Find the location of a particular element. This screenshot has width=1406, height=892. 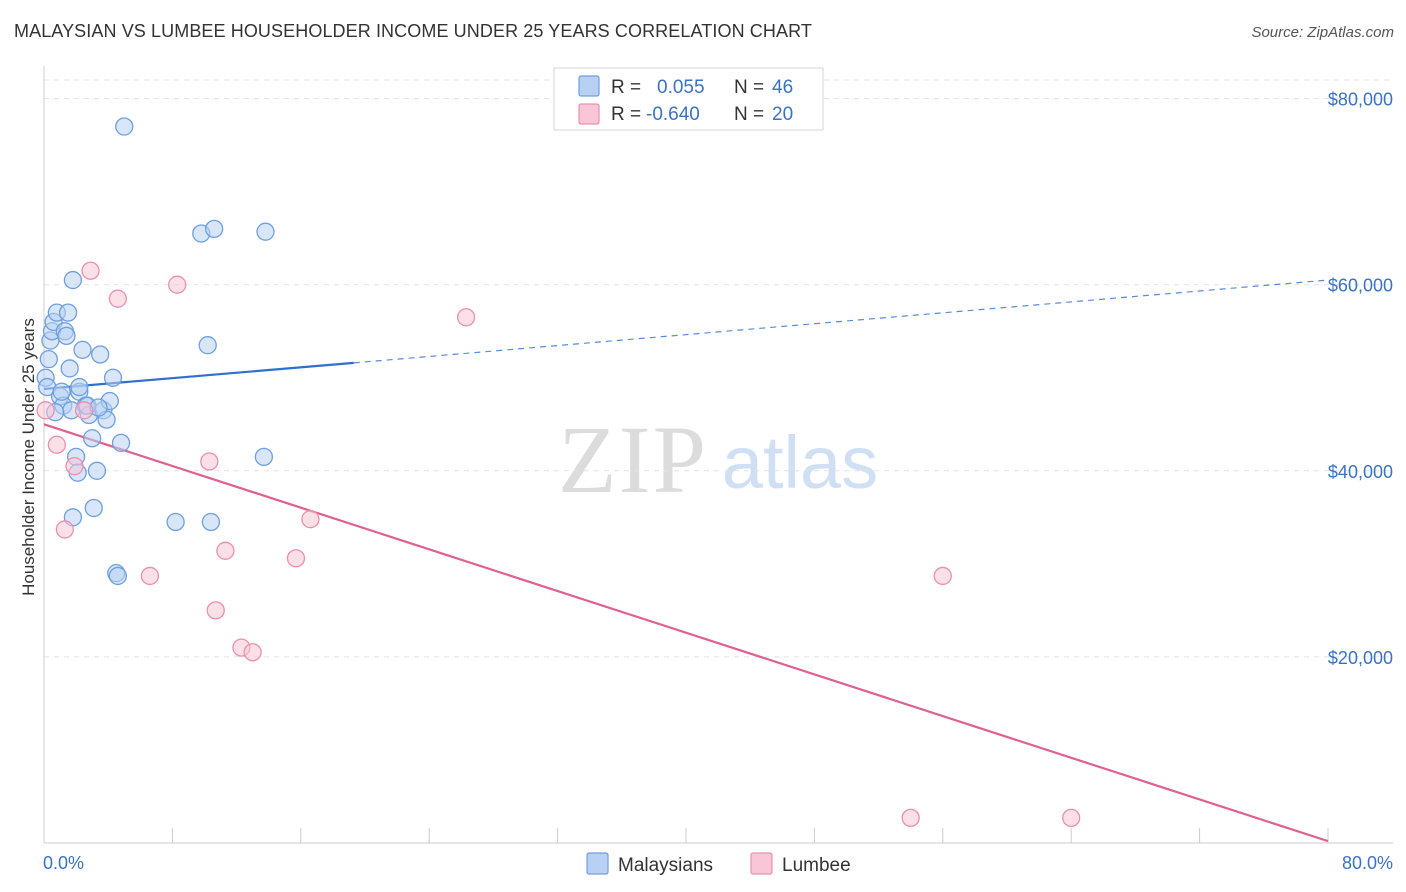

legend-n-label-2: N = is located at coordinates (749, 114).